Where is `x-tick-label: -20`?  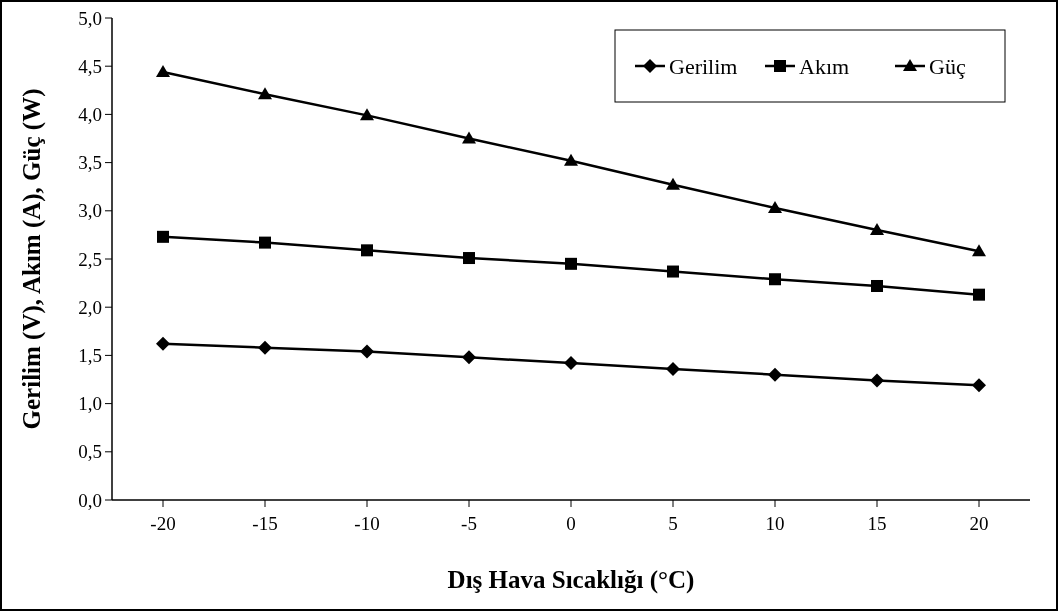
x-tick-label: -20 is located at coordinates (163, 523).